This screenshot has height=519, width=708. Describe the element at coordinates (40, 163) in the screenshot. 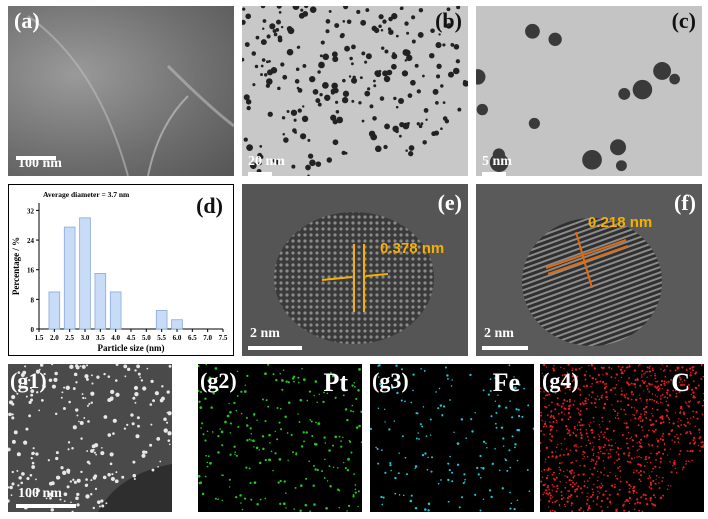

I see `panel-a-scale-text: 100 nm` at that location.